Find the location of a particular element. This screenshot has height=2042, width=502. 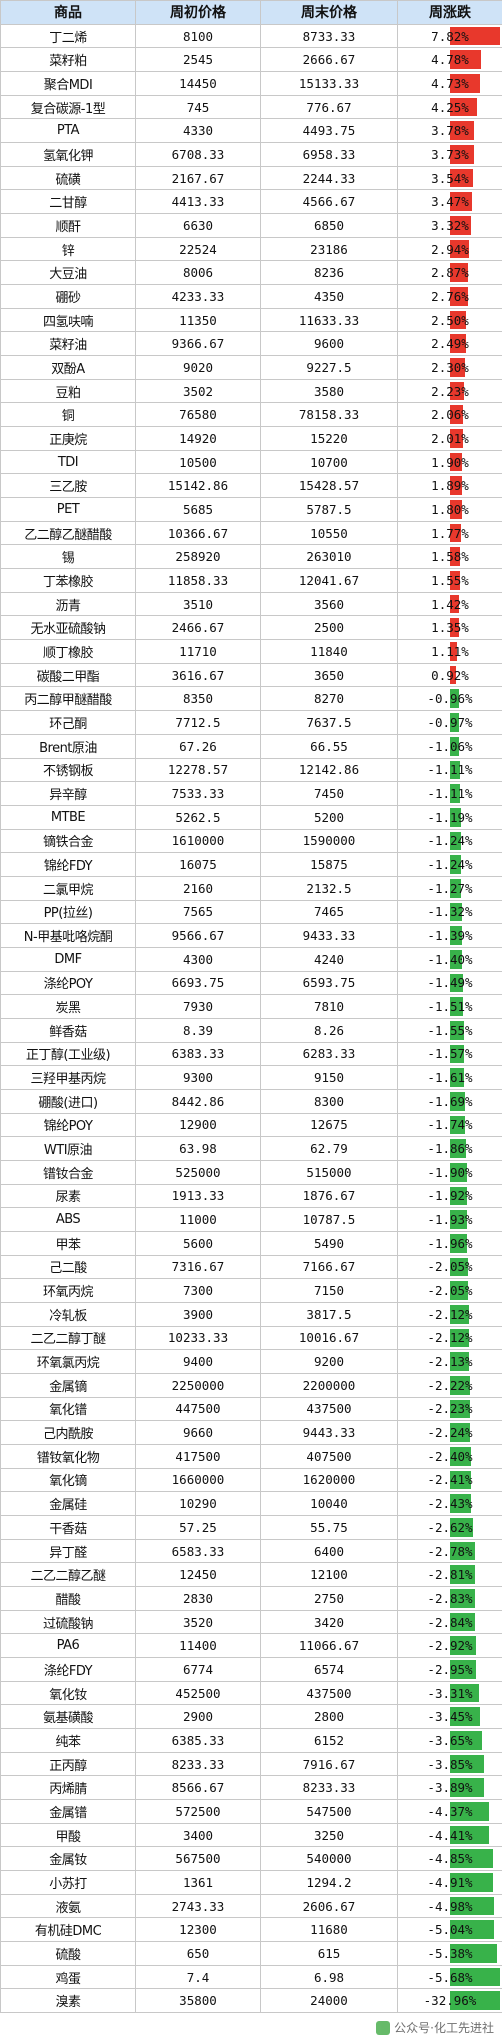

cell-product: PA6 is located at coordinates (68, 1646).